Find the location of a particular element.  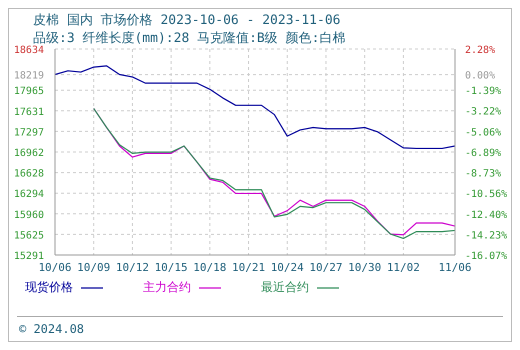

x-tick-label: 10/21 is located at coordinates (249, 267).